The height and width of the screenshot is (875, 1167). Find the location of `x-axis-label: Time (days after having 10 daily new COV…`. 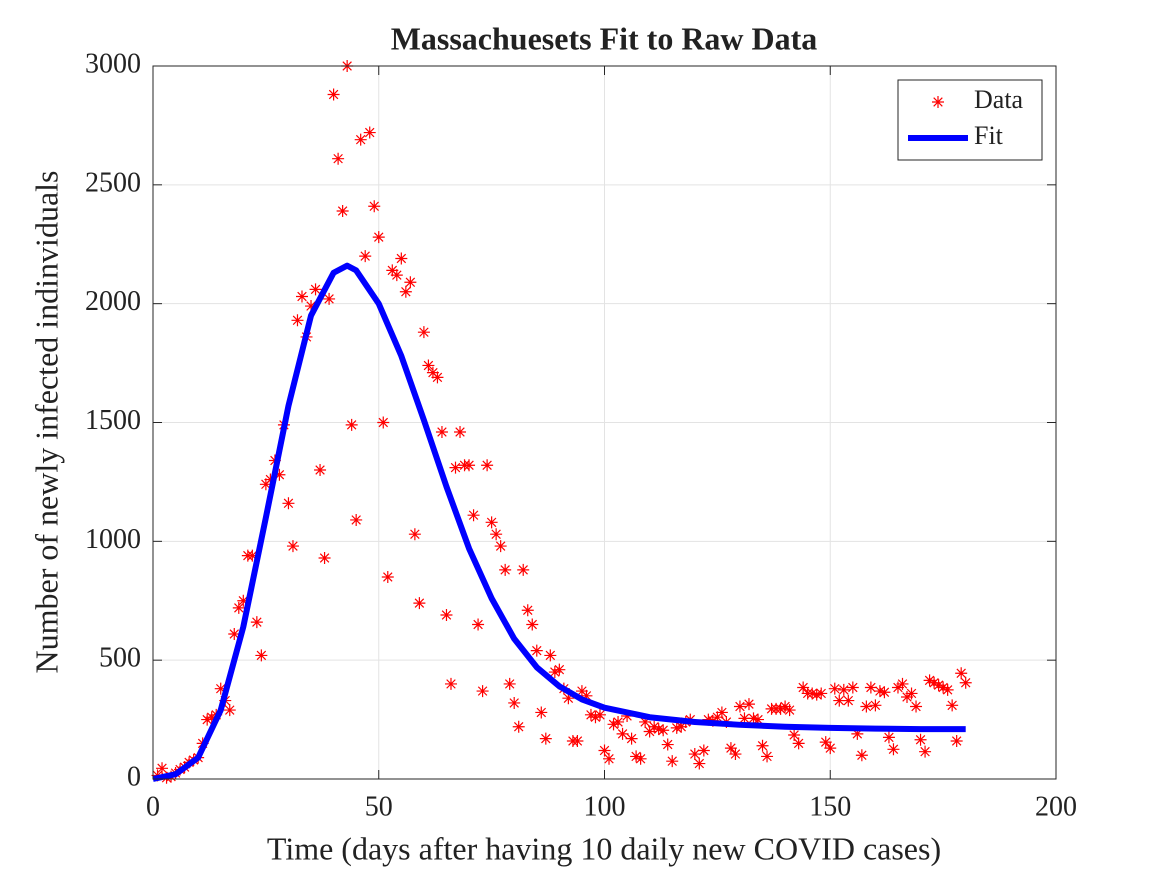

x-axis-label: Time (days after having 10 daily new COV… is located at coordinates (604, 848).